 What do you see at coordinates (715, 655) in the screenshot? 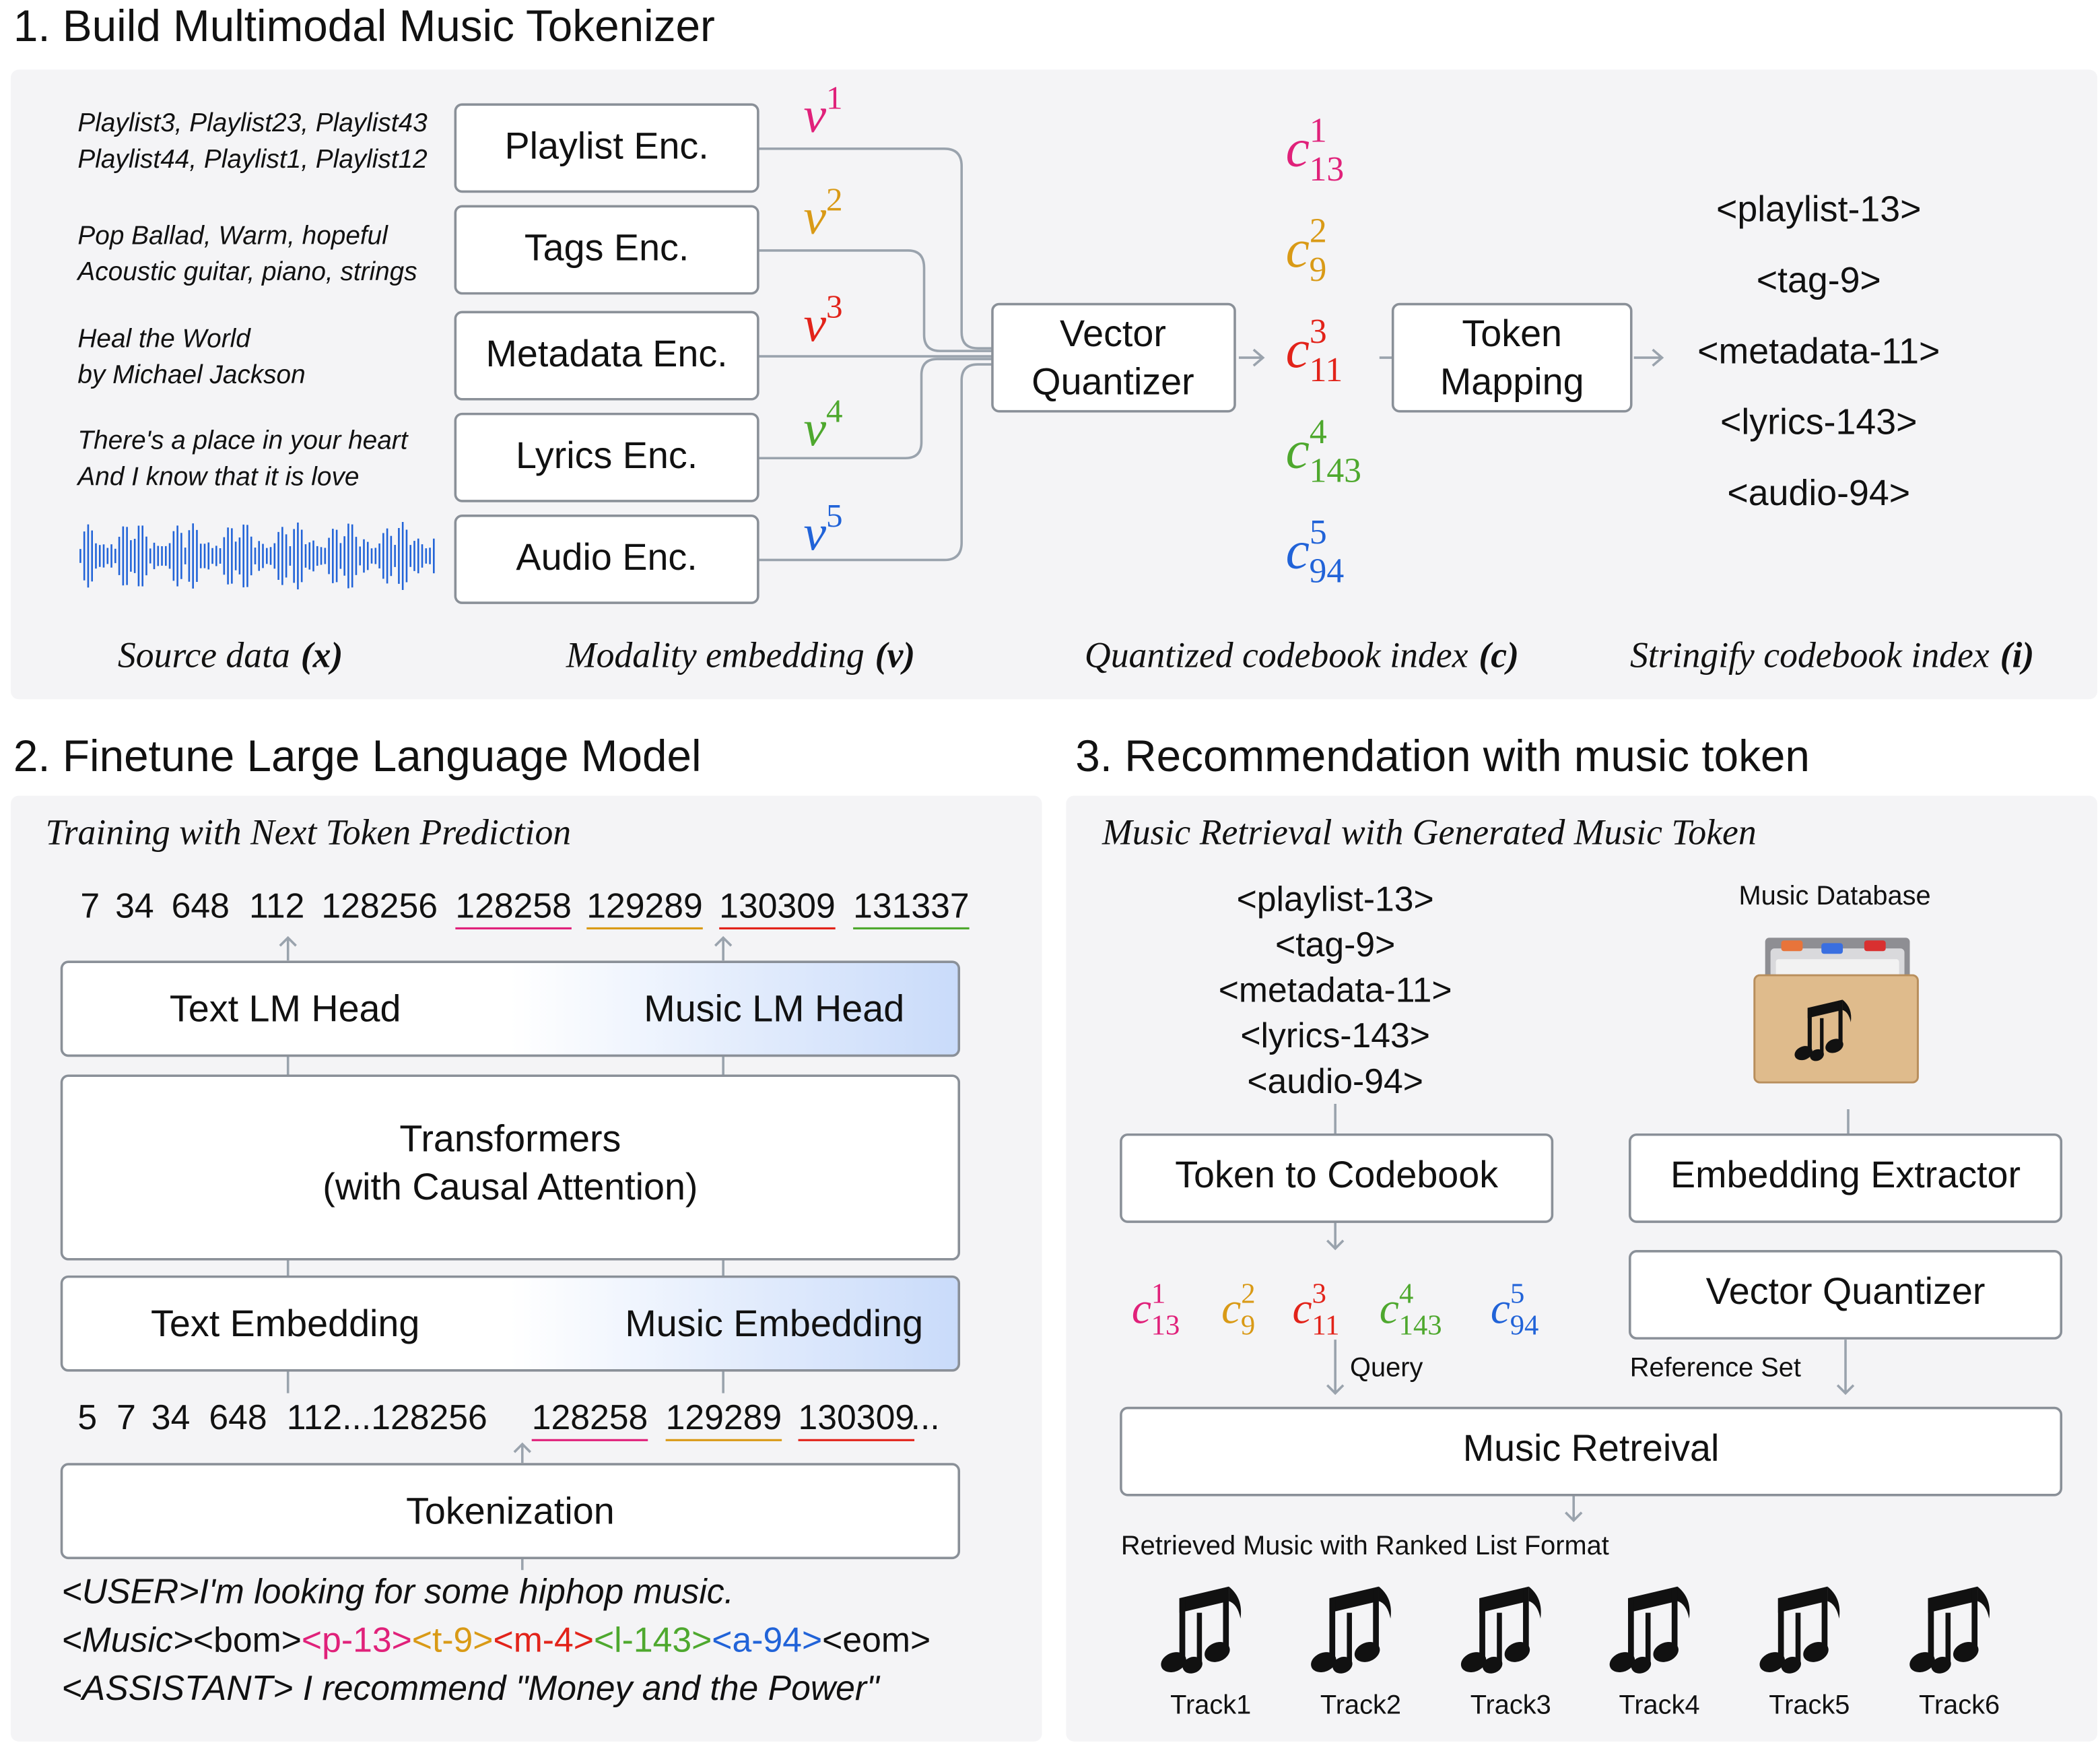
I see `caption-text: Modality embedding` at bounding box center [715, 655].